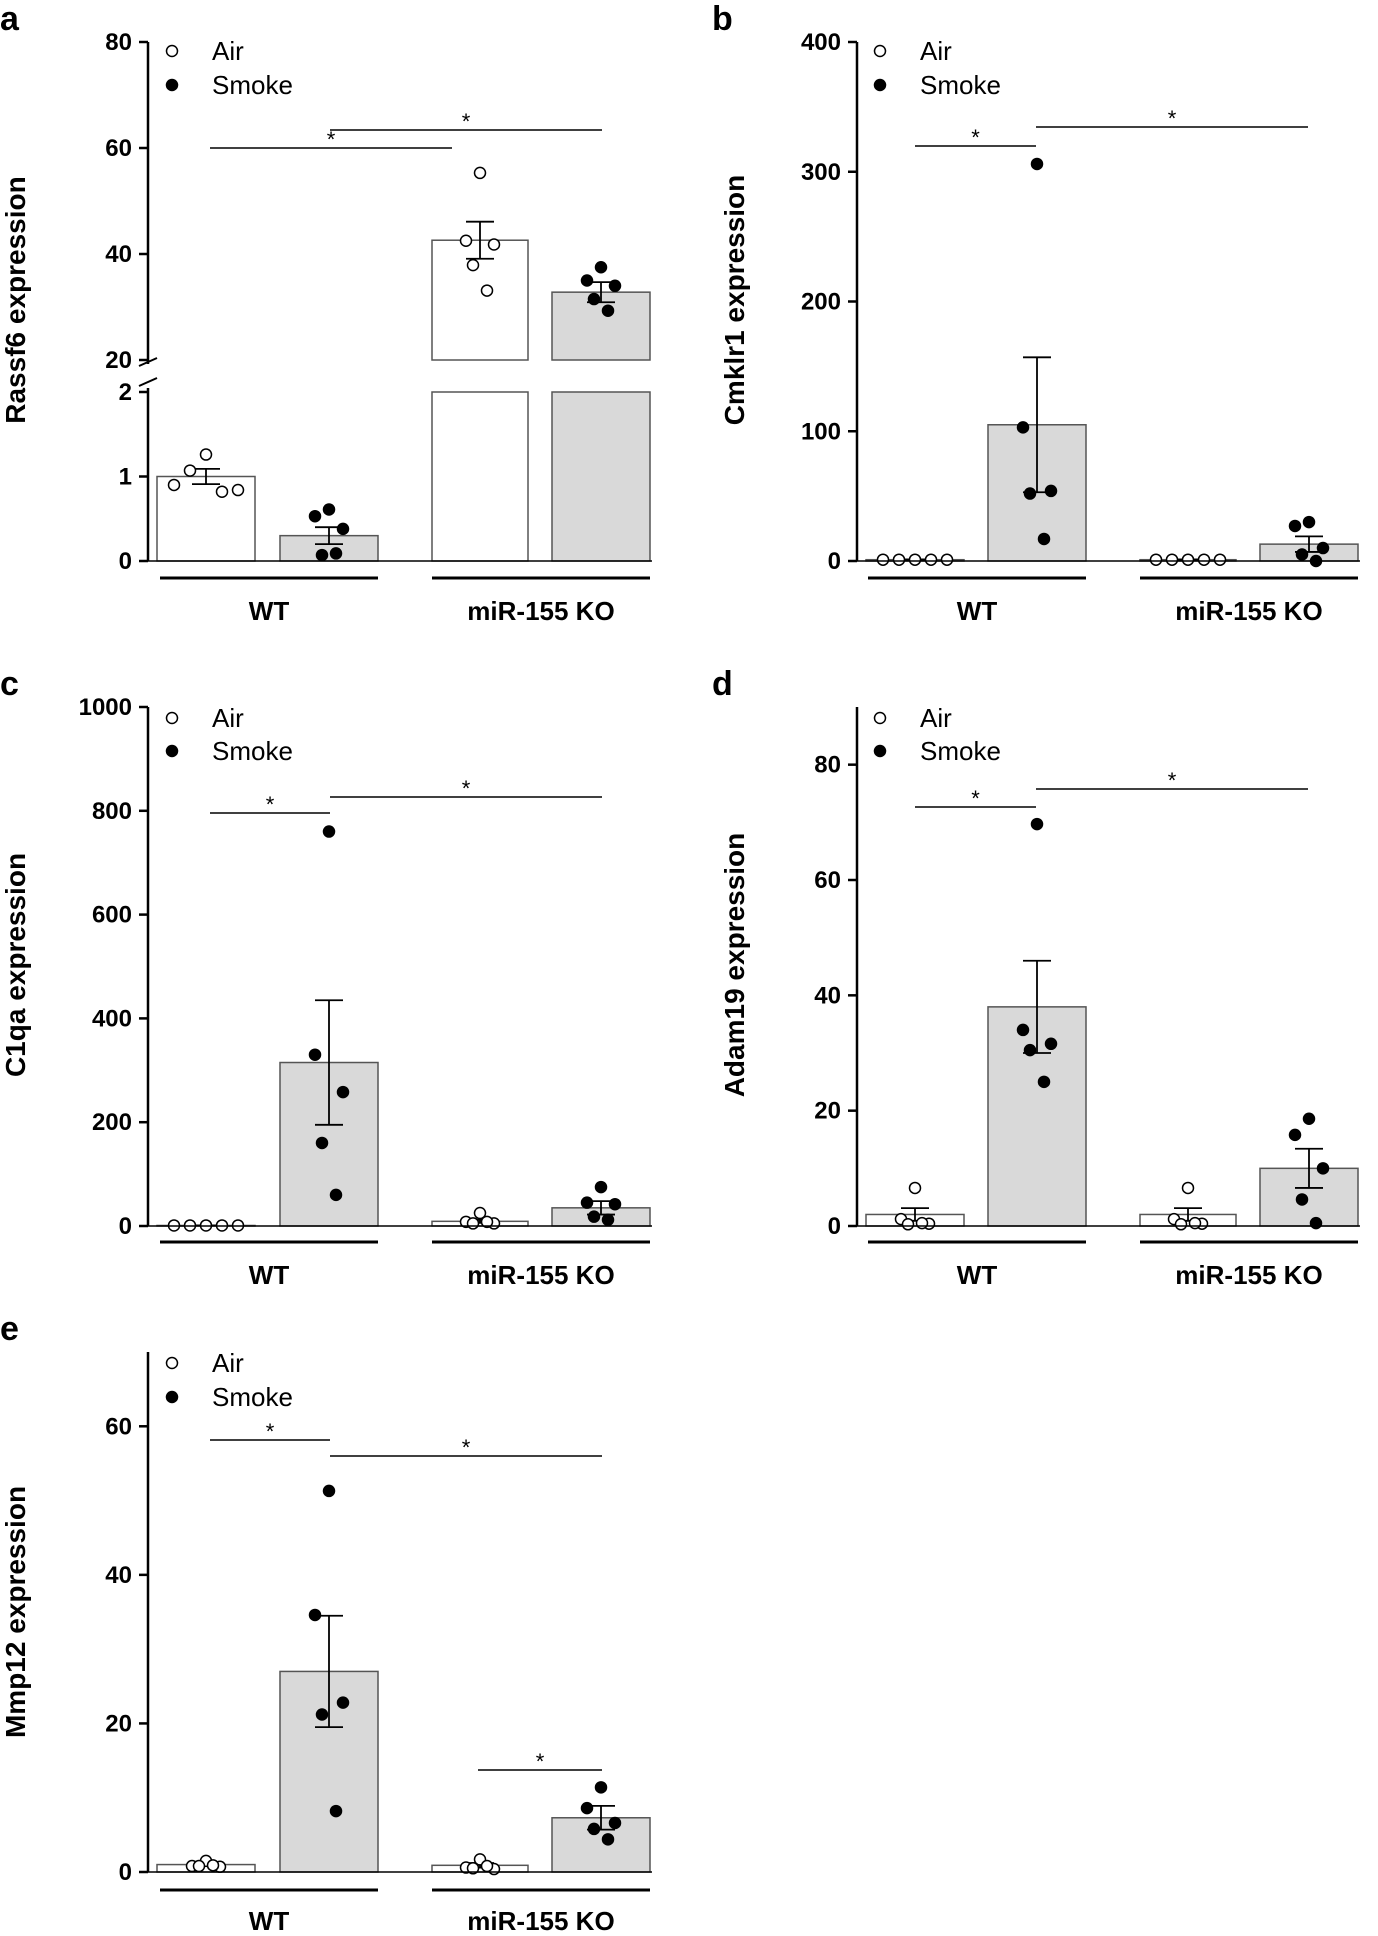 The height and width of the screenshot is (1936, 1378). I want to click on panel-letter: a, so click(10, 19).